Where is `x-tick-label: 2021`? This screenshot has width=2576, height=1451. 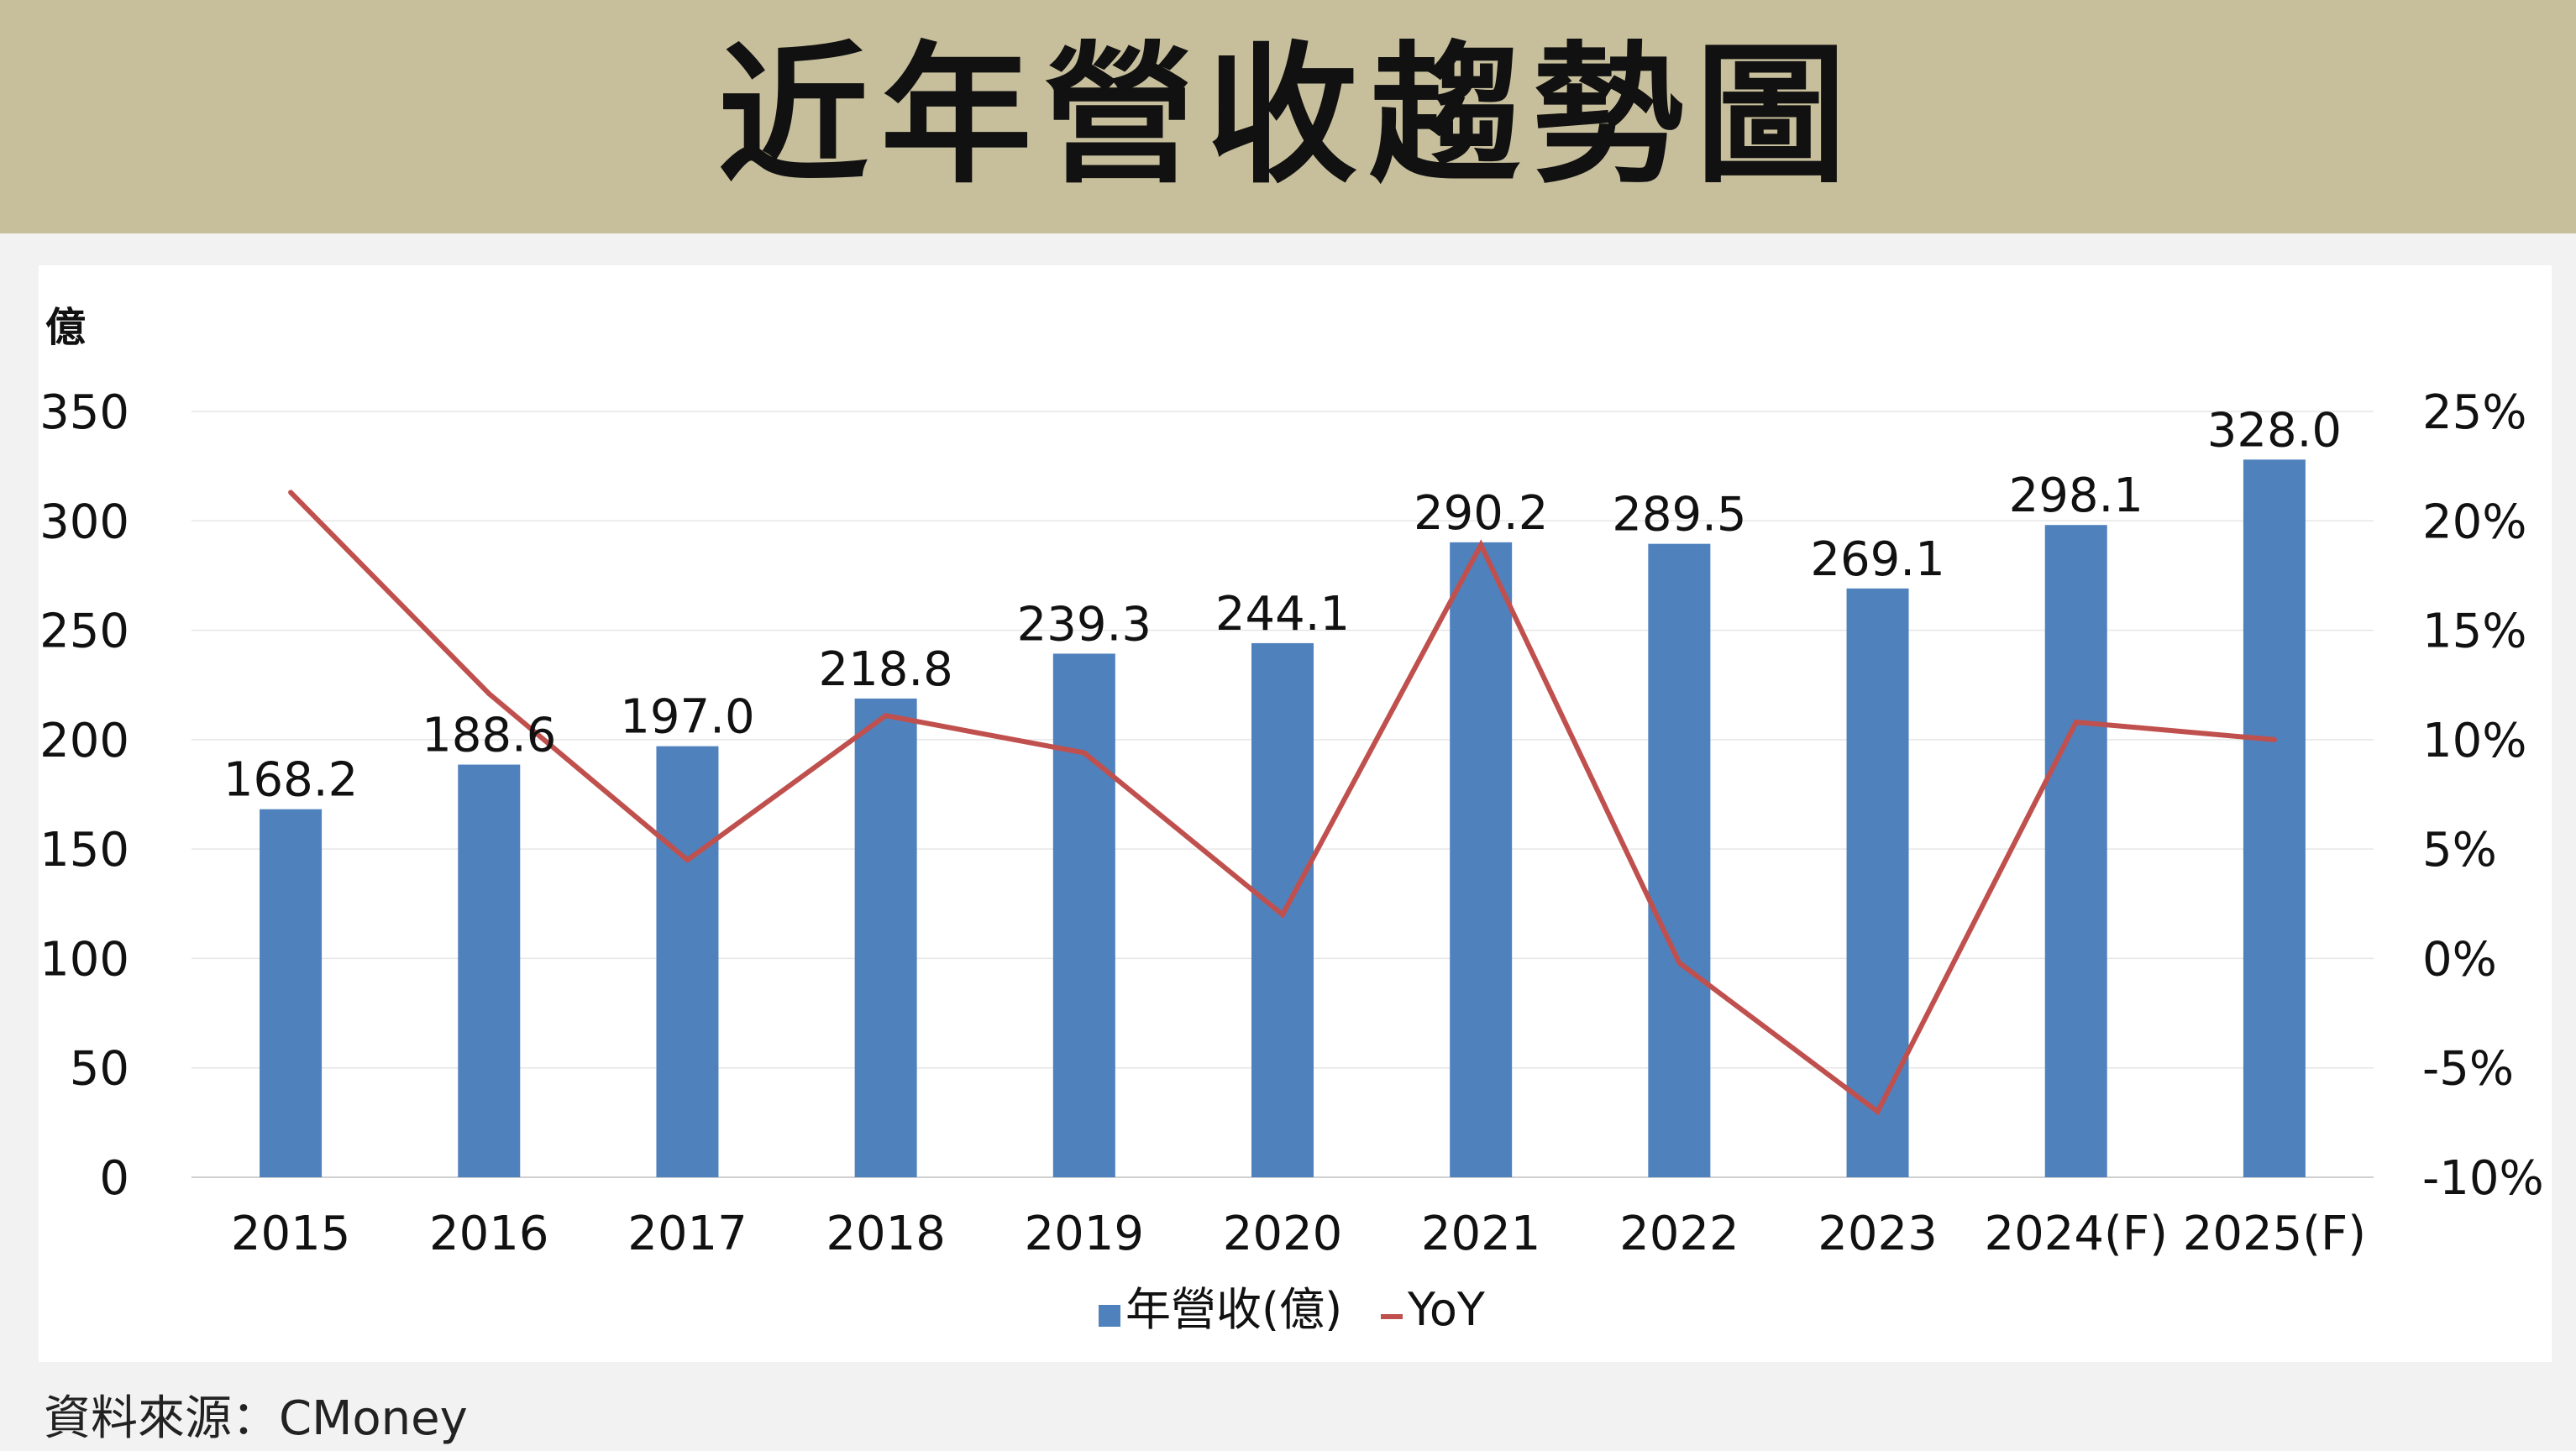
x-tick-label: 2021 is located at coordinates (1481, 1234).